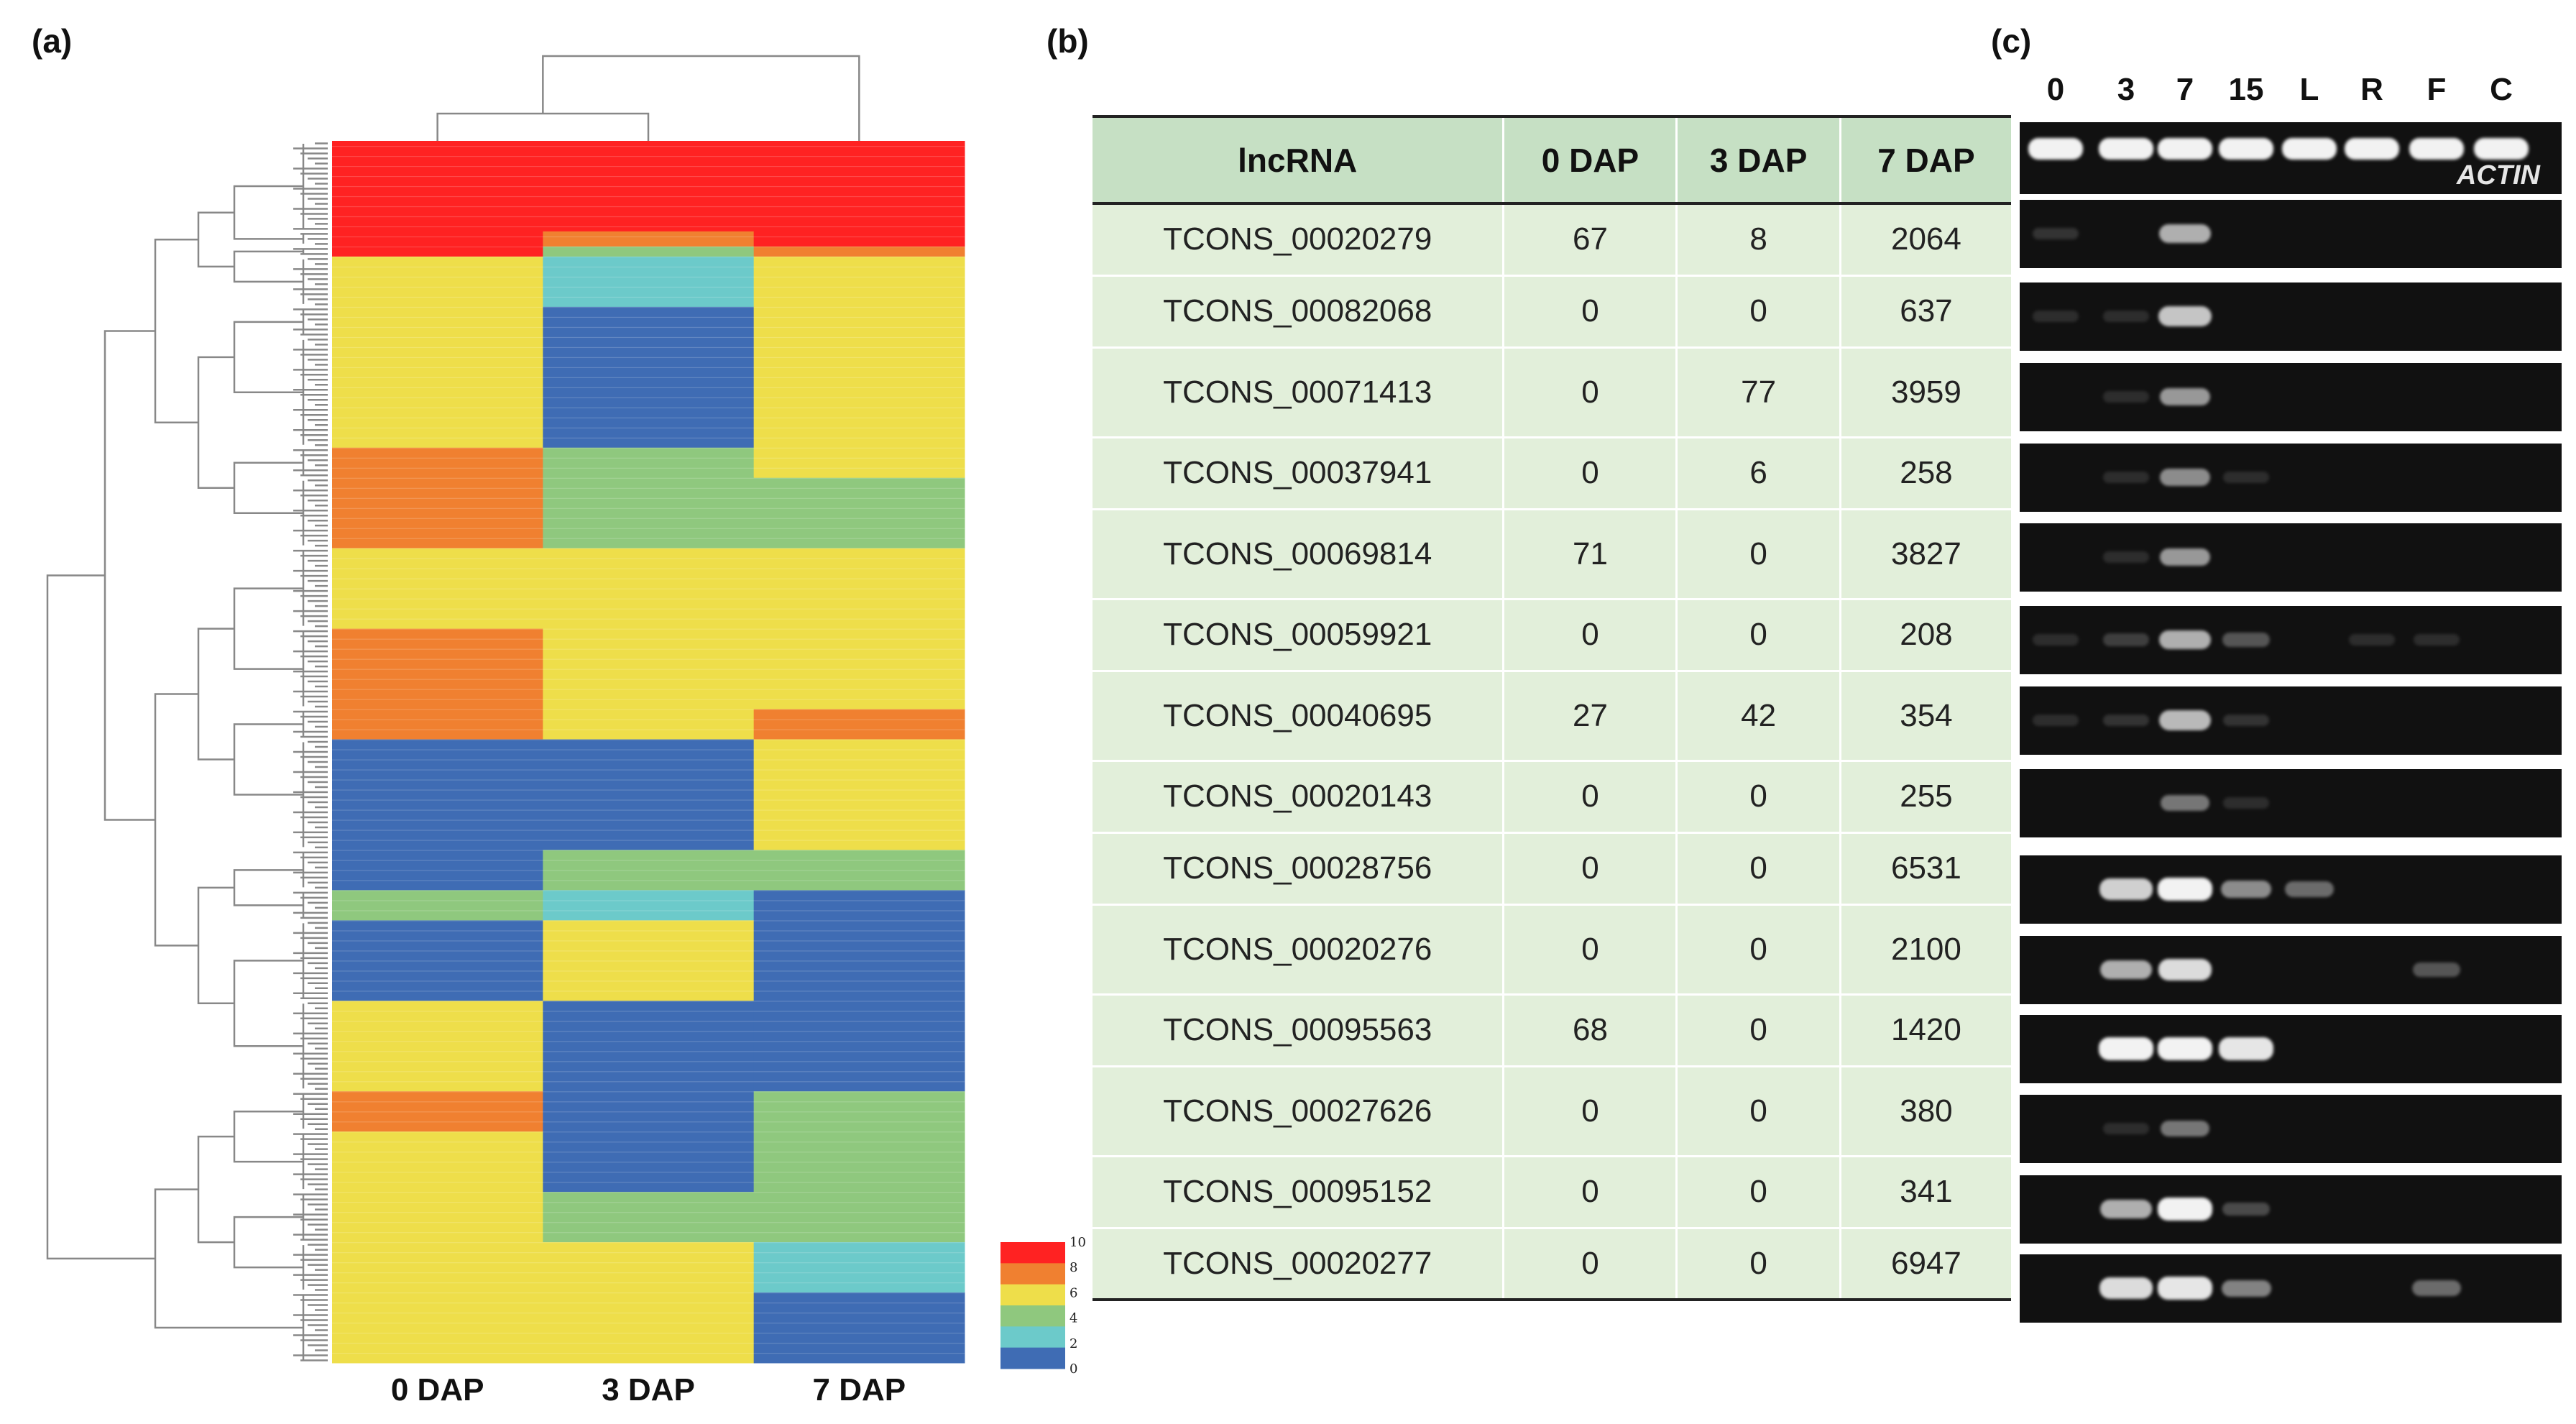 The height and width of the screenshot is (1424, 2576). I want to click on lncrna-id-cell: TCONS_00059921, so click(1298, 634).